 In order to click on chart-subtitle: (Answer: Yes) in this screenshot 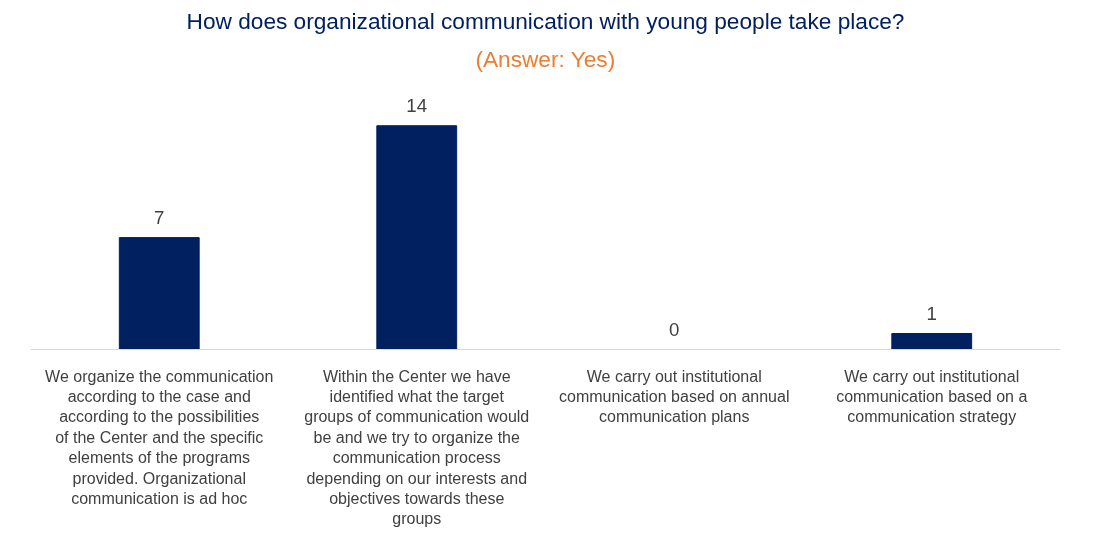, I will do `click(545, 58)`.